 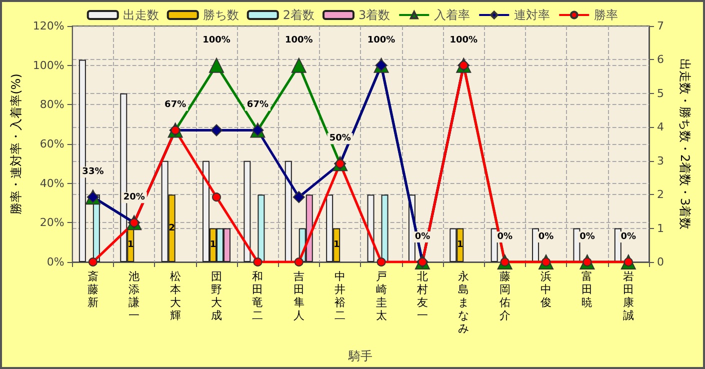 What do you see at coordinates (52, 105) in the screenshot?
I see `y-tick-label: 80%` at bounding box center [52, 105].